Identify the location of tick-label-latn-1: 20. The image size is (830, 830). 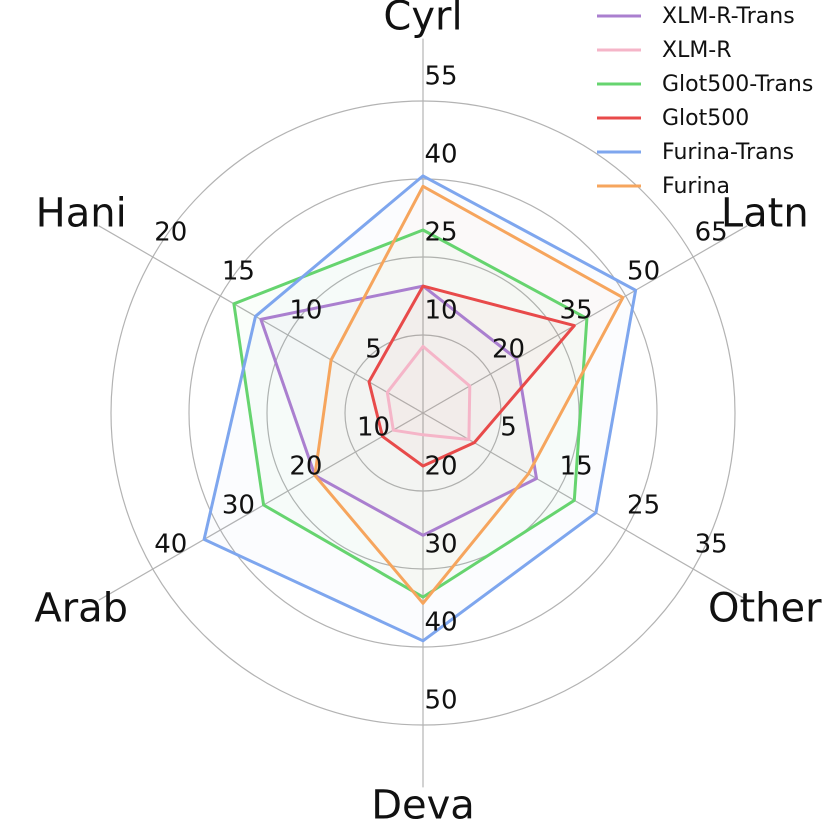
(508, 350).